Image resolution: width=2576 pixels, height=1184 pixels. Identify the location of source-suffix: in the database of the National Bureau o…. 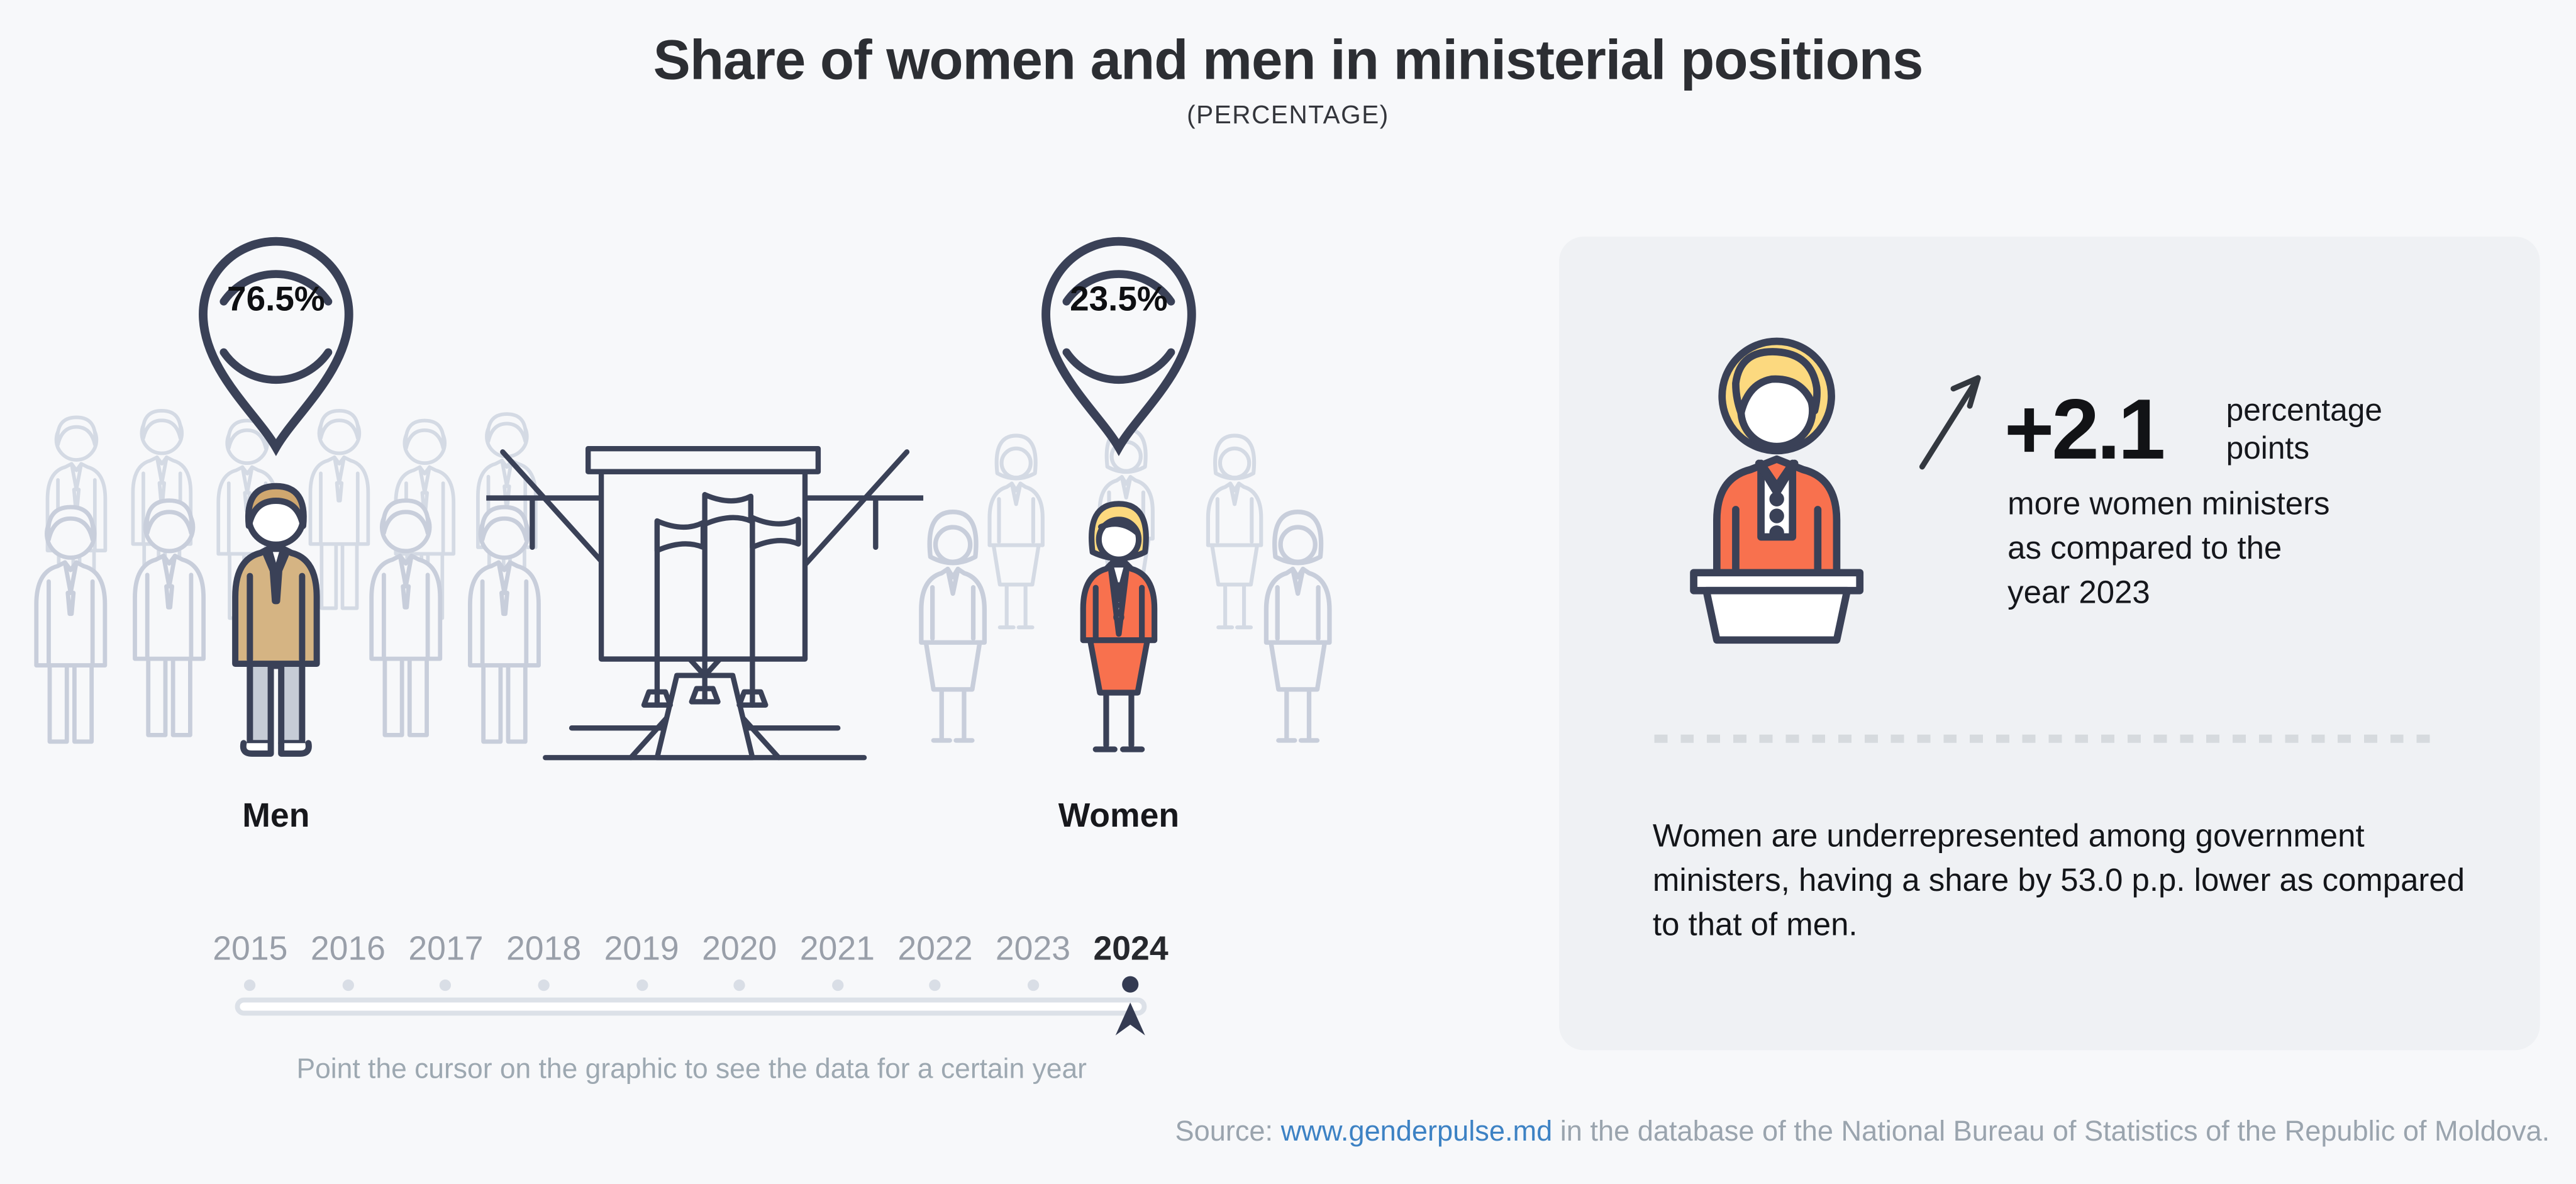
(2051, 1131).